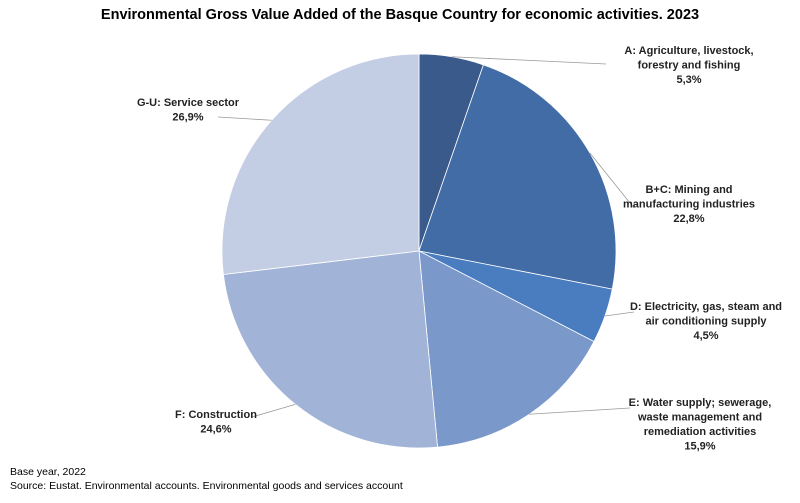  I want to click on slice-label-line: remediation activities, so click(700, 432).